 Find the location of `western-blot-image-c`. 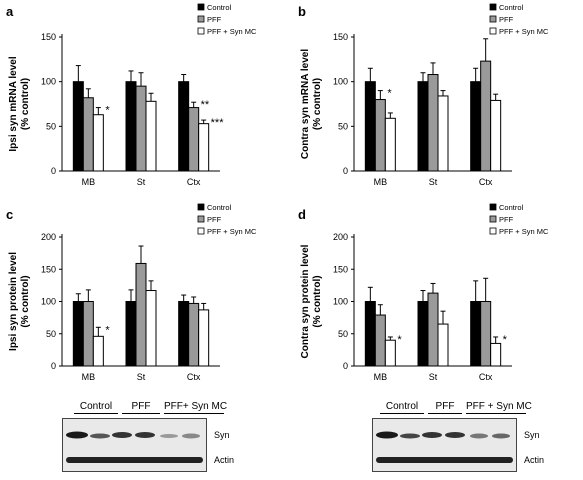

western-blot-image-c is located at coordinates (134, 445).